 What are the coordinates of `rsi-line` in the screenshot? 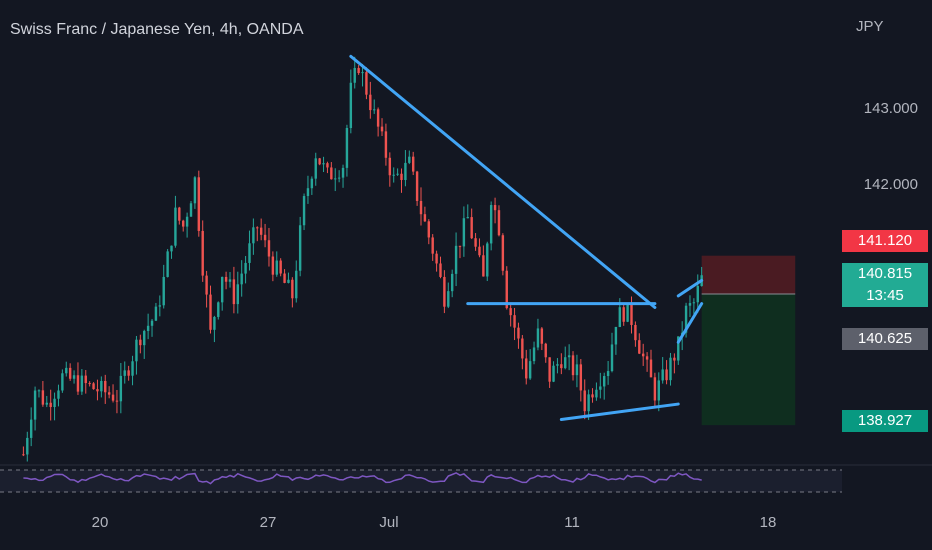 It's located at (362, 478).